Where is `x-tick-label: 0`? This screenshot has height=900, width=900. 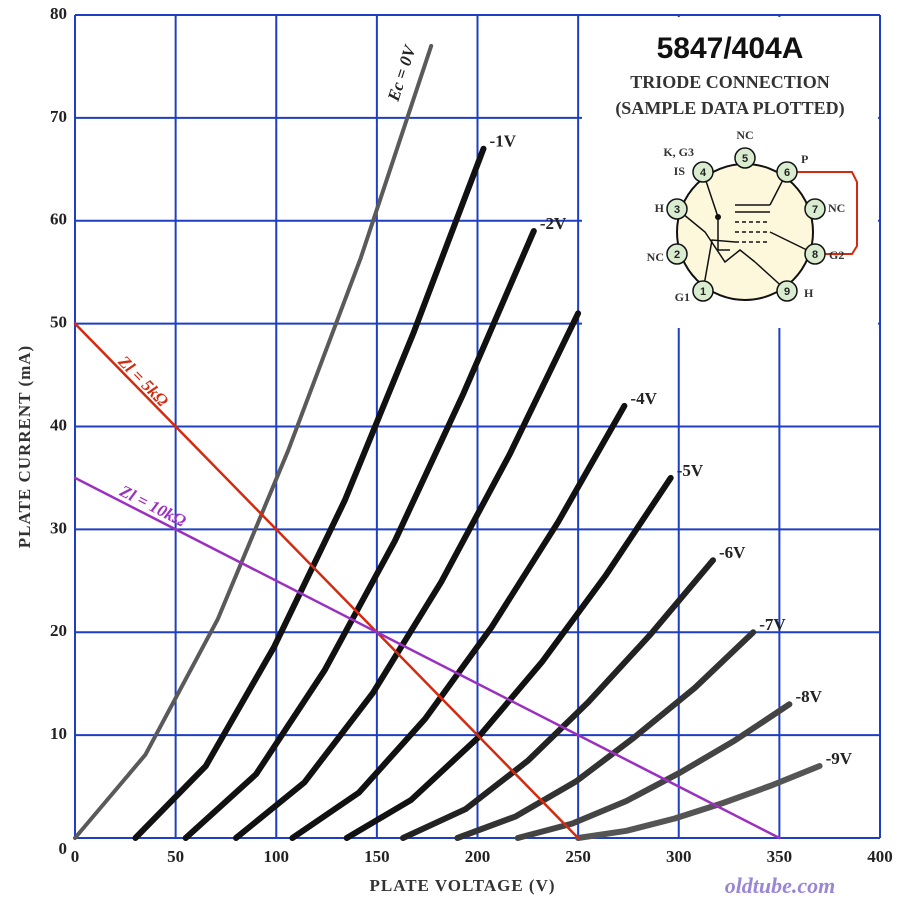 x-tick-label: 0 is located at coordinates (75, 856).